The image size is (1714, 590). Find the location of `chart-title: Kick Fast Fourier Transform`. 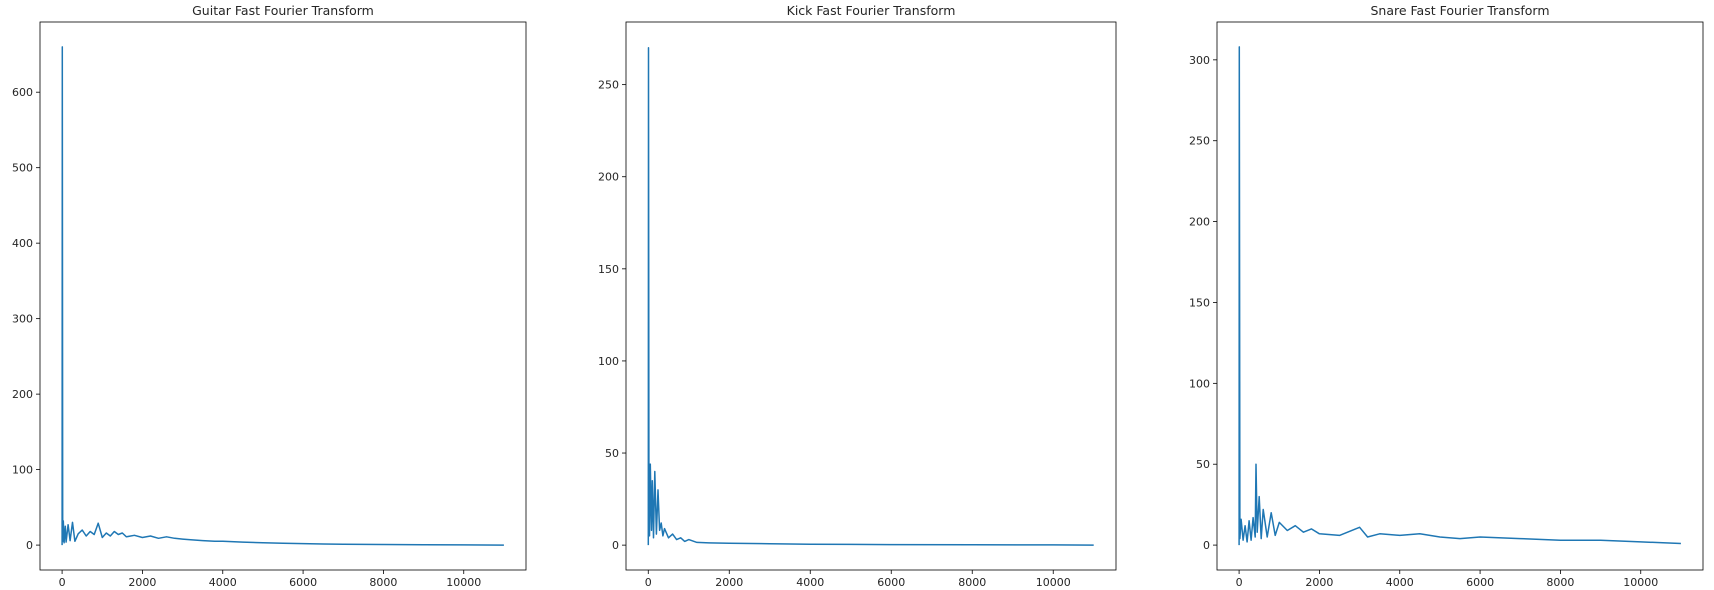

chart-title: Kick Fast Fourier Transform is located at coordinates (871, 10).